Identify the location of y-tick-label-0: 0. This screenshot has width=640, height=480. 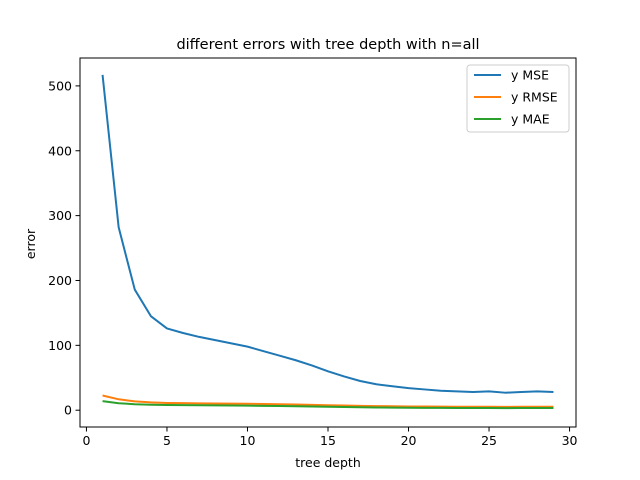
(68, 410).